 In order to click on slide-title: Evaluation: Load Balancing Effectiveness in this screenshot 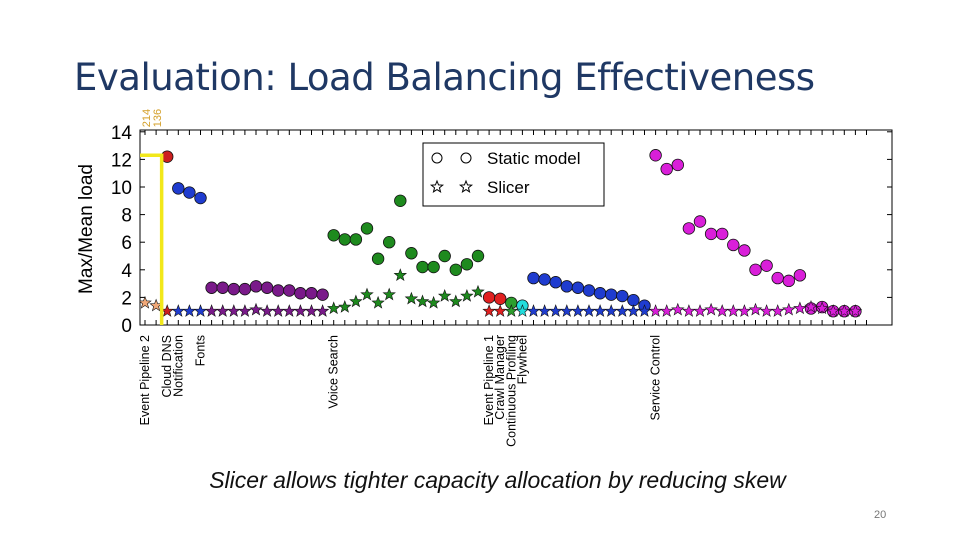, I will do `click(444, 77)`.